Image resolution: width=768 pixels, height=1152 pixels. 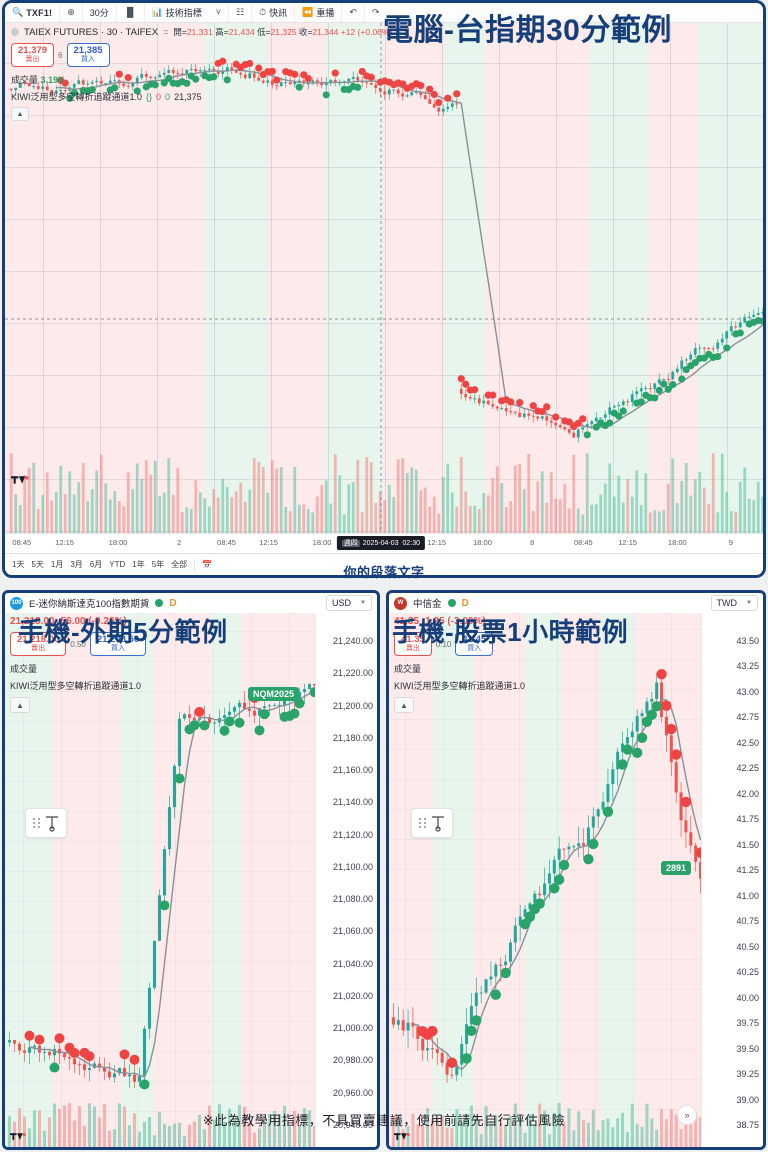 What do you see at coordinates (352, 995) in the screenshot?
I see `price-axis-label: 21,020.00` at bounding box center [352, 995].